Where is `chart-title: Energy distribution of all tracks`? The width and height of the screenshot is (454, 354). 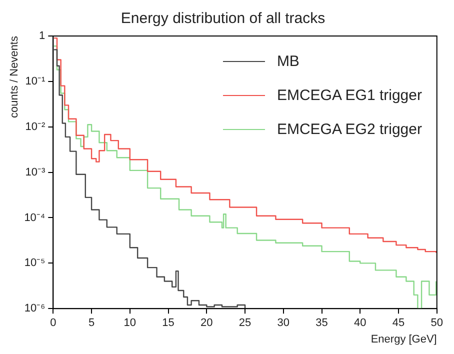 chart-title: Energy distribution of all tracks is located at coordinates (223, 19).